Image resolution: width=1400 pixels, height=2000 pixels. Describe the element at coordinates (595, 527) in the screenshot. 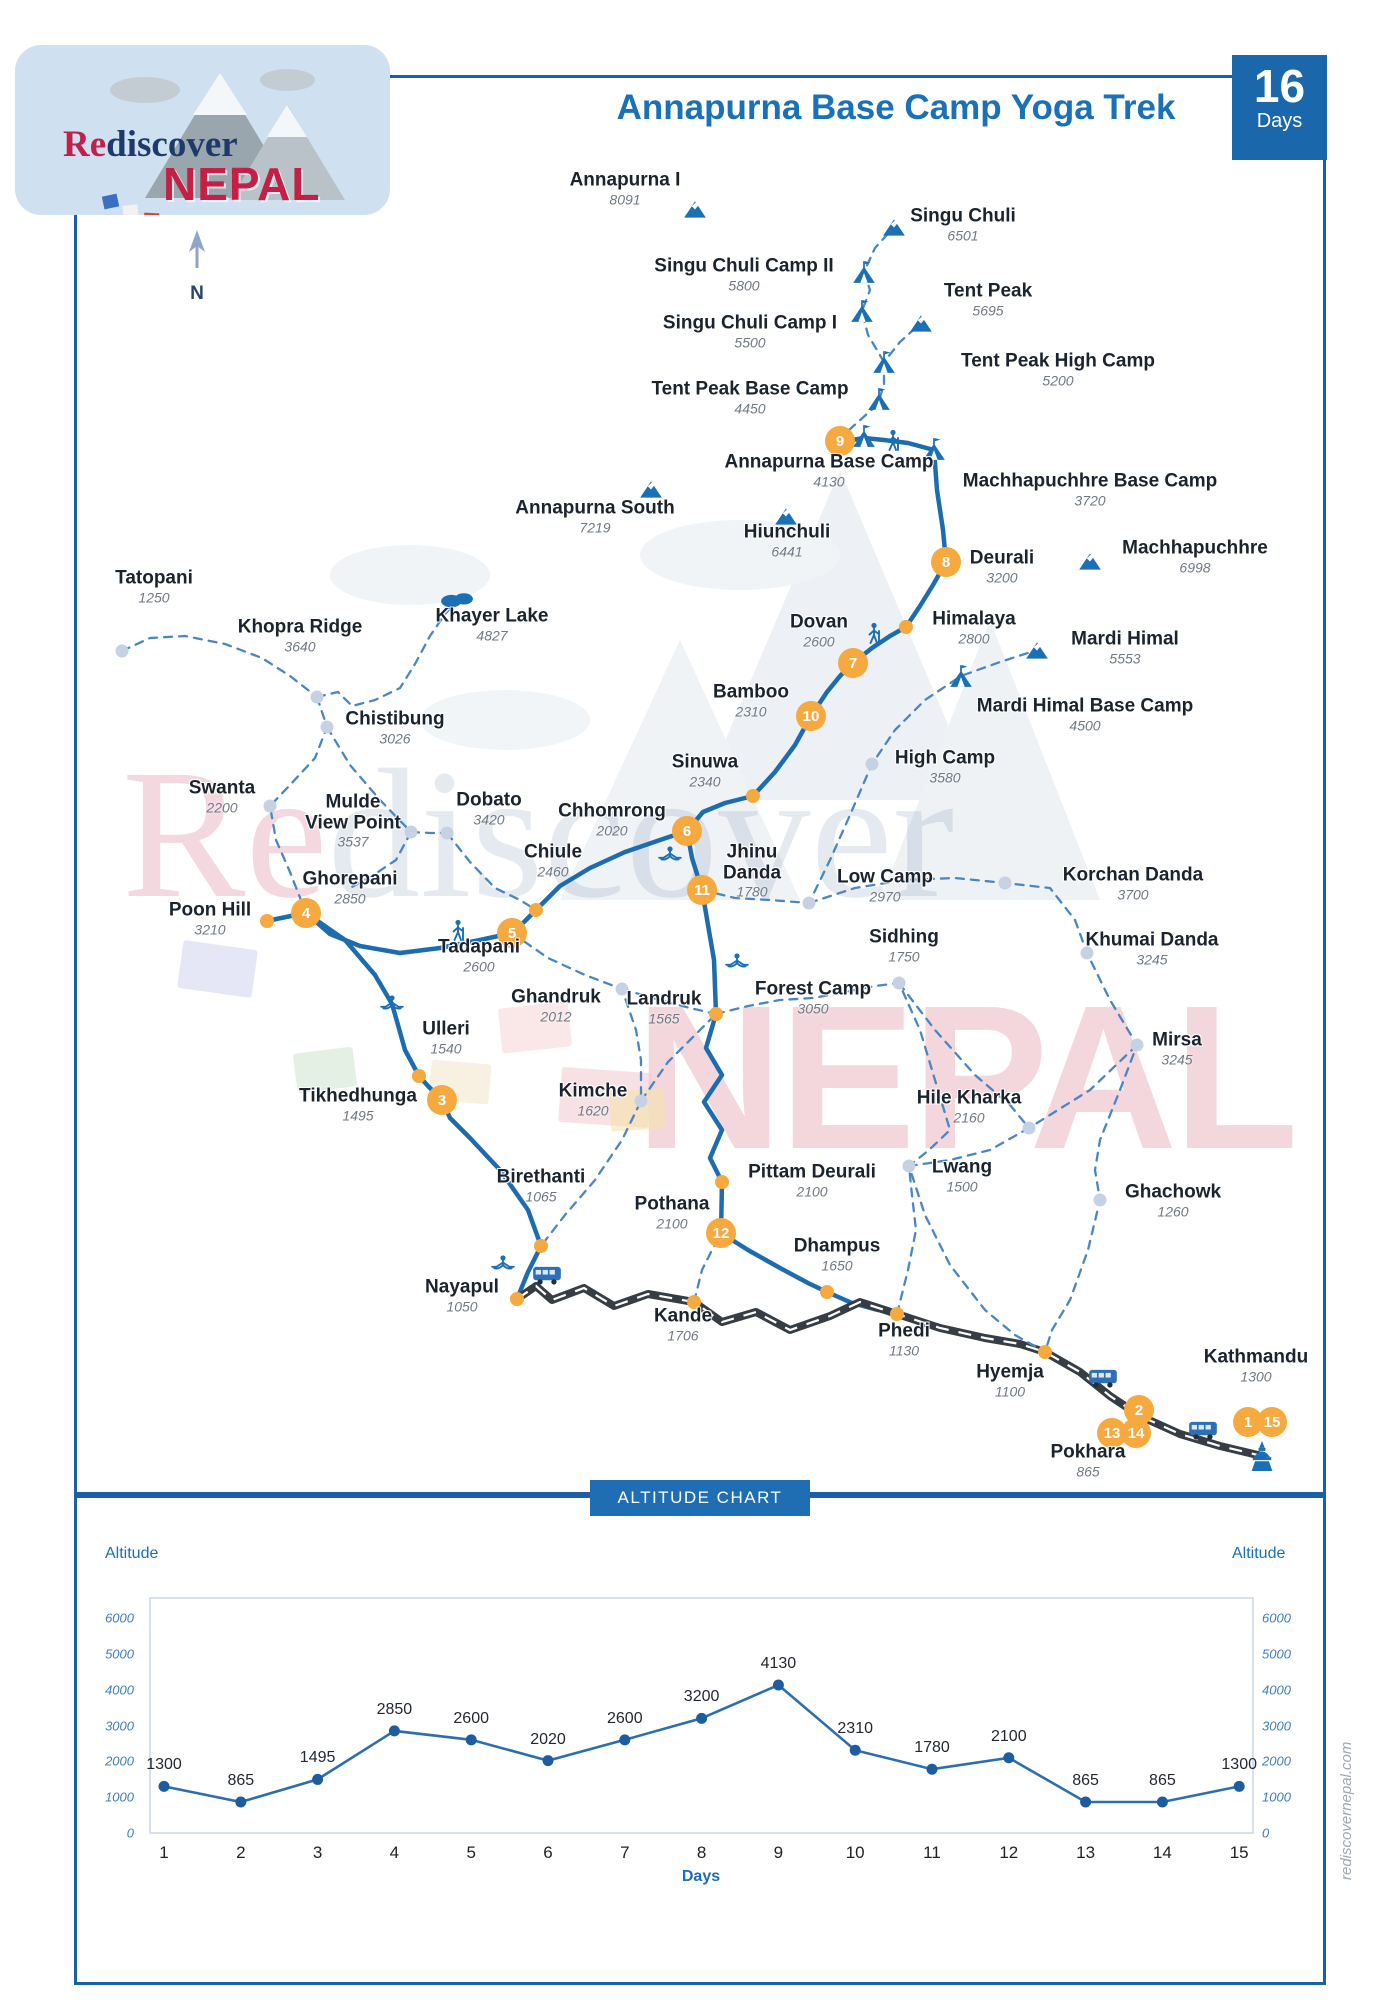

I see `place-altitude: 7219` at that location.